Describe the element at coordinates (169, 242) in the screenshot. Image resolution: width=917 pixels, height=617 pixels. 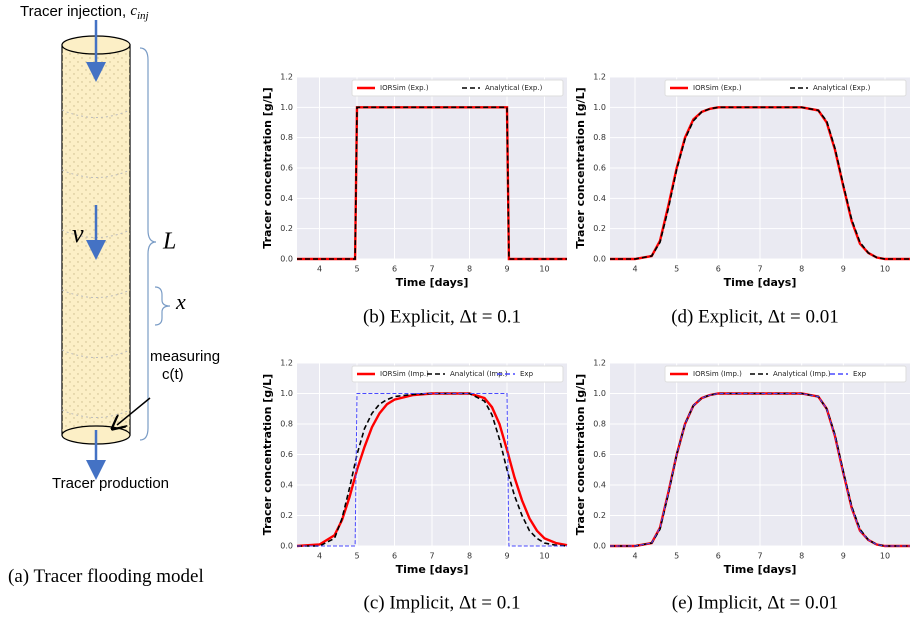
I see `length-label: L` at that location.